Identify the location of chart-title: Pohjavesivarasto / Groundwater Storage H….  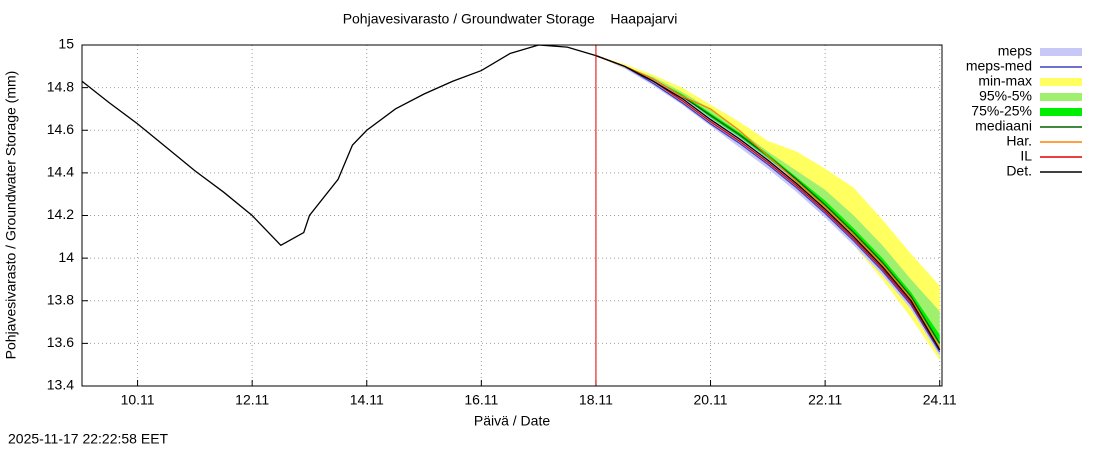
(510, 19).